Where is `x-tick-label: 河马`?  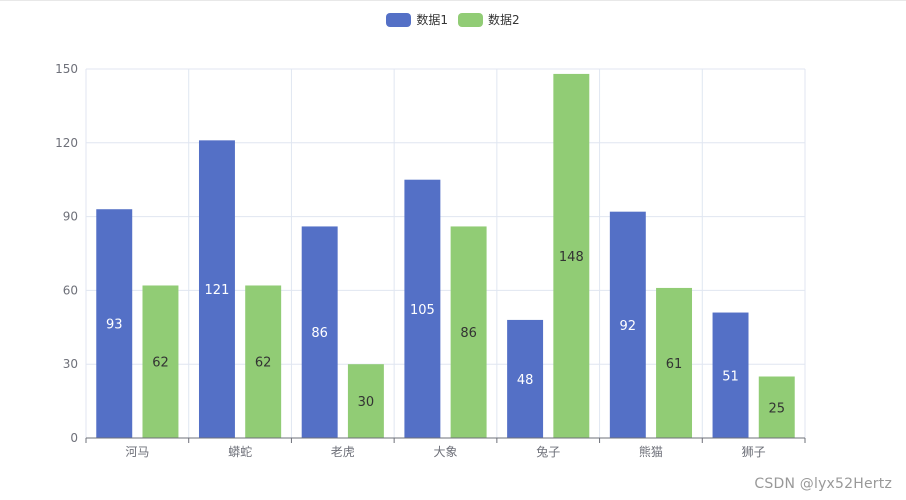
x-tick-label: 河马 is located at coordinates (137, 452).